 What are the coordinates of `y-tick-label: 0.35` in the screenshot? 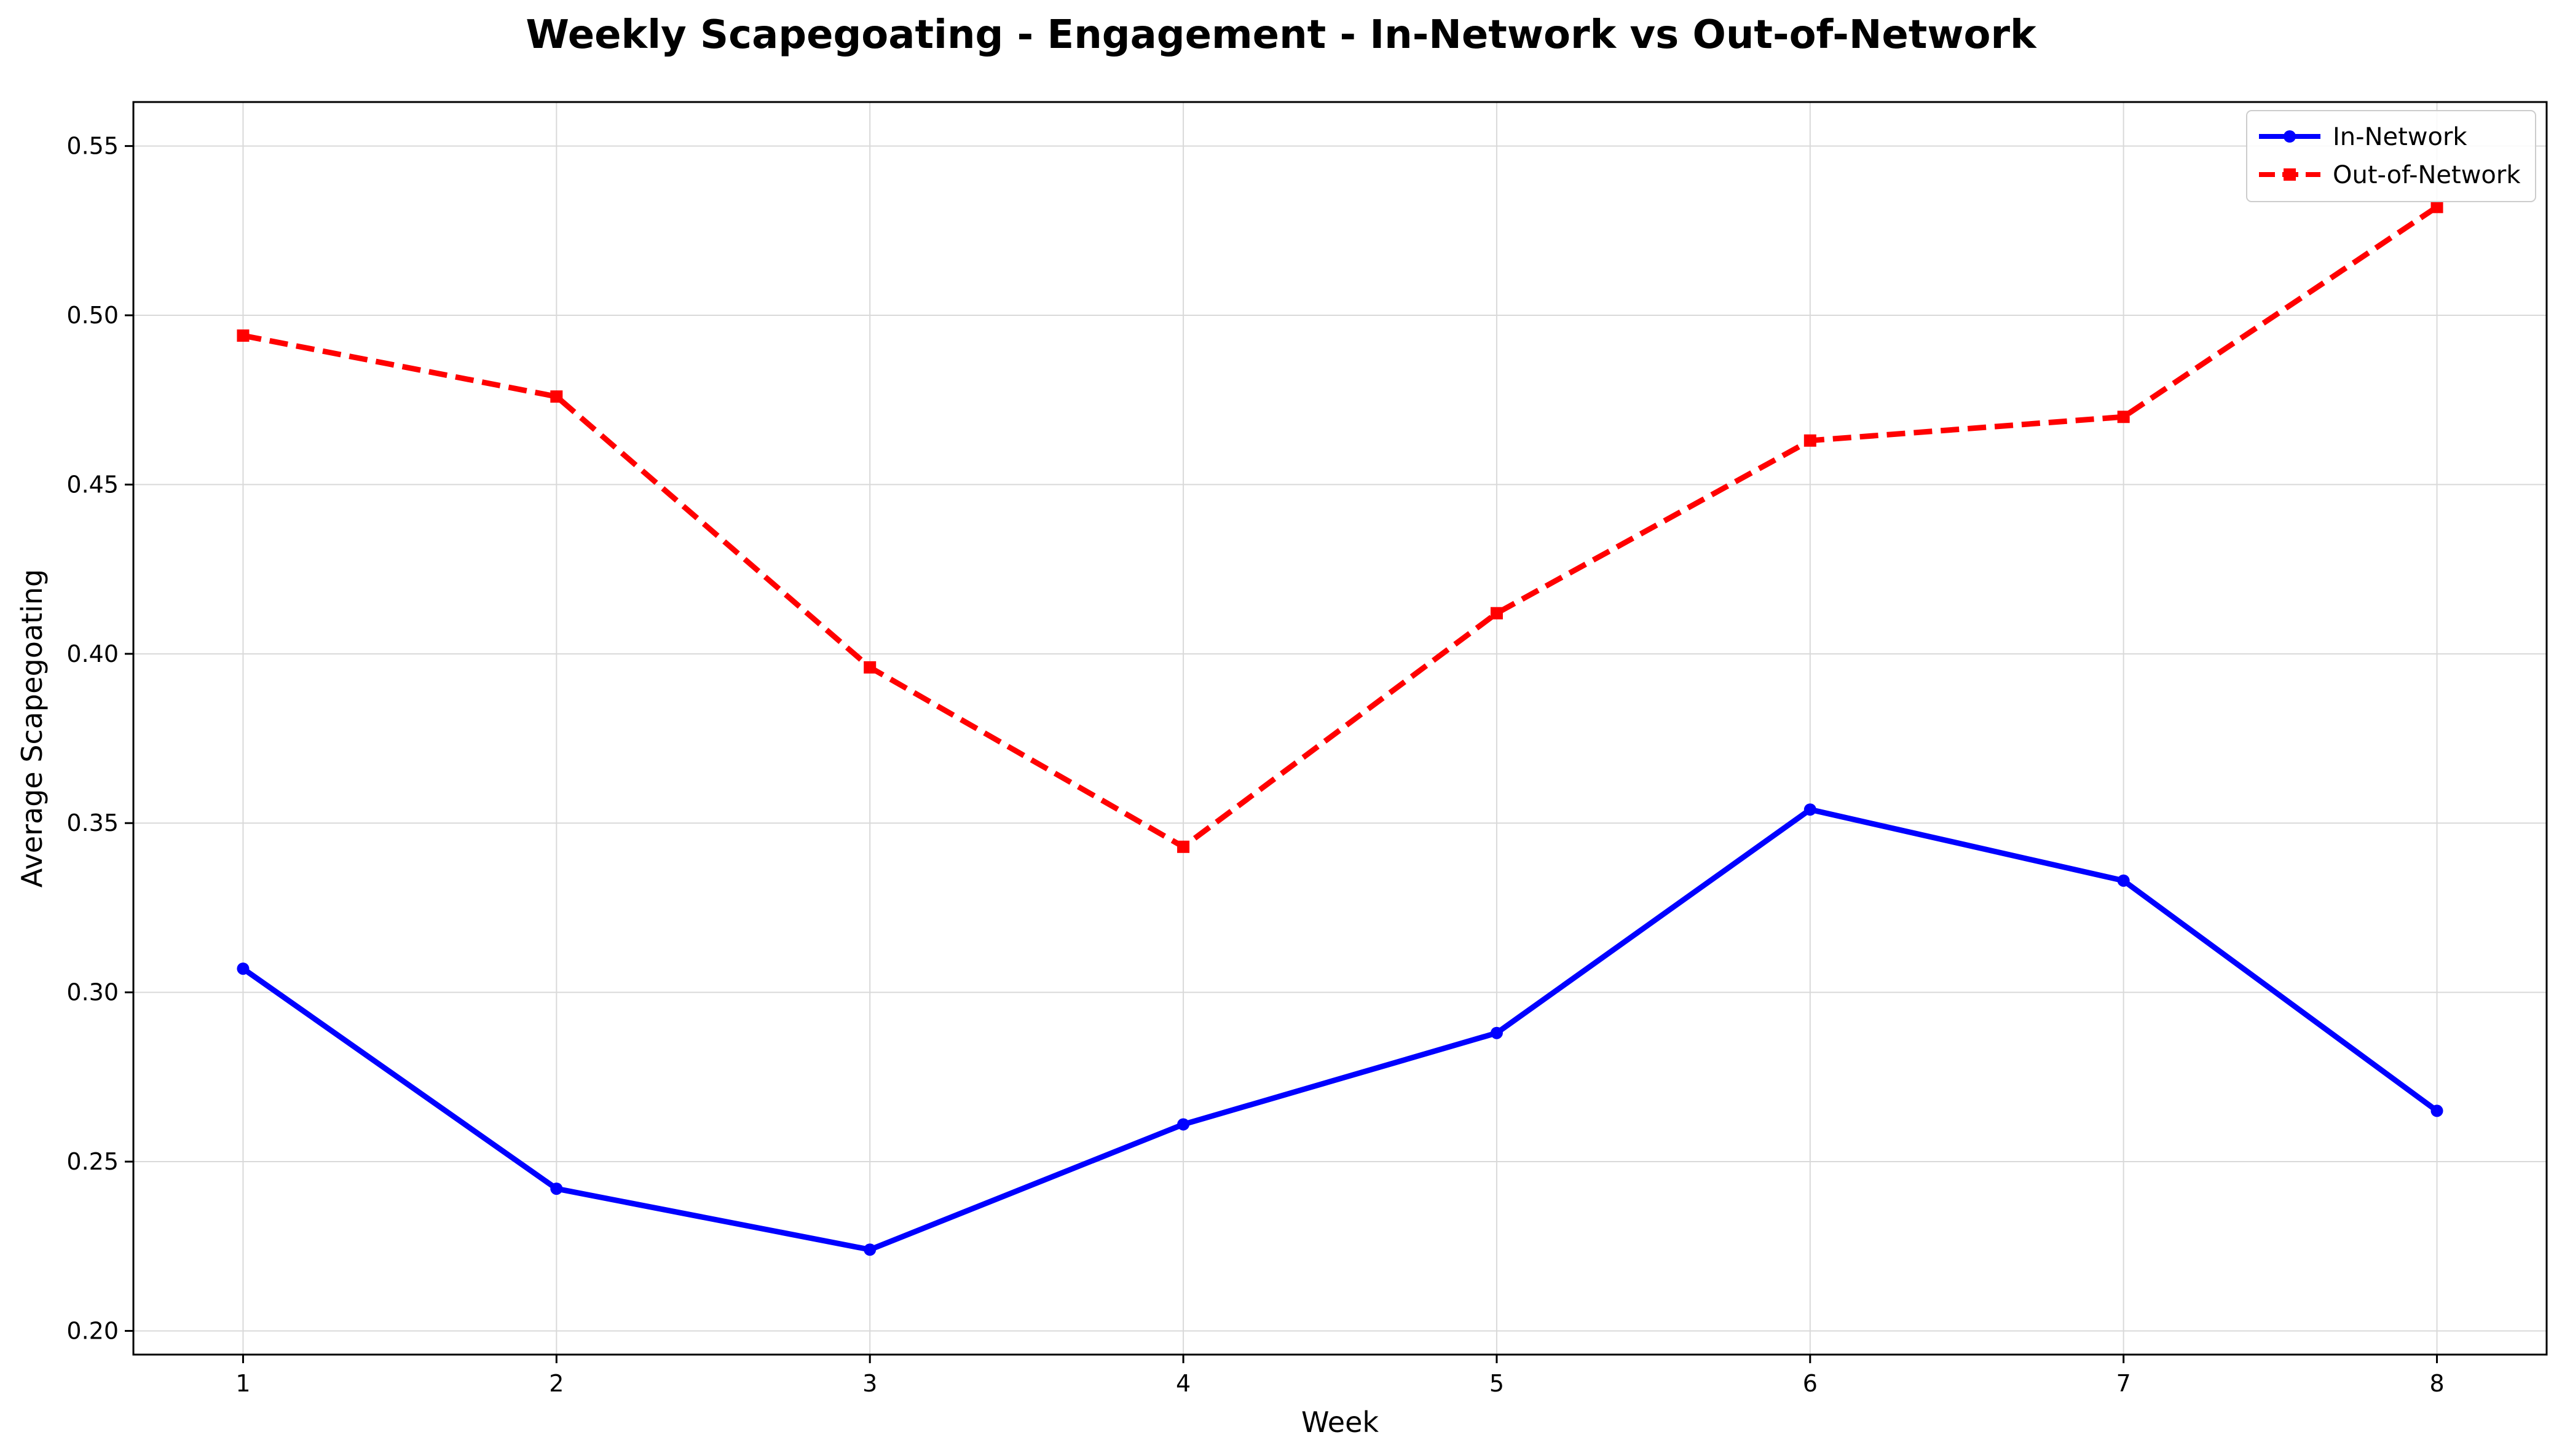 It's located at (92, 822).